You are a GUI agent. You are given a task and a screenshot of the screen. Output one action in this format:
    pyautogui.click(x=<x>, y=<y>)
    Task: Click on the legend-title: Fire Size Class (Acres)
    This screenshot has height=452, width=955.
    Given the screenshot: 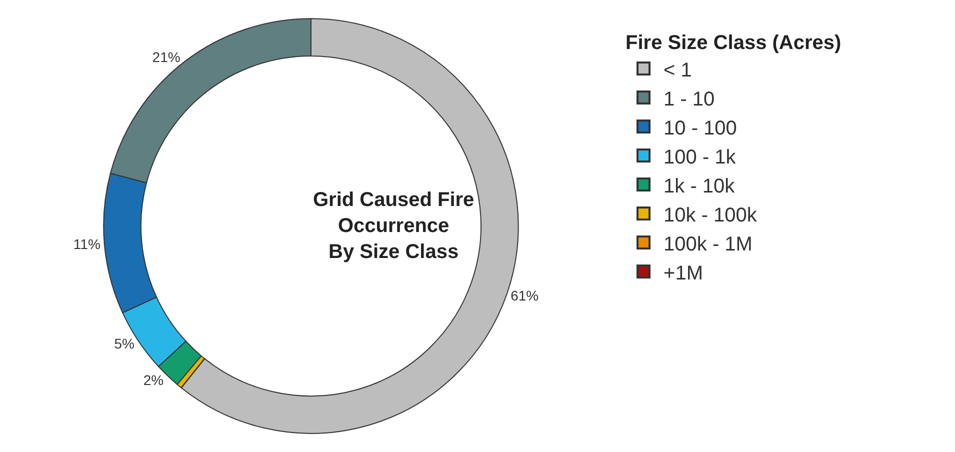 What is the action you would take?
    pyautogui.click(x=734, y=43)
    